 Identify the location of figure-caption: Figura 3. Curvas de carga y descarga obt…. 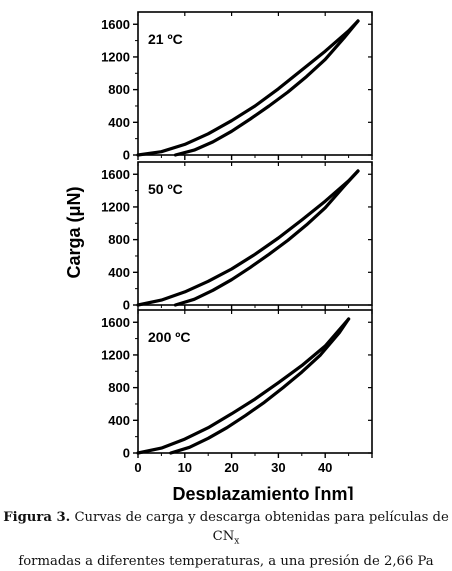
(226, 539).